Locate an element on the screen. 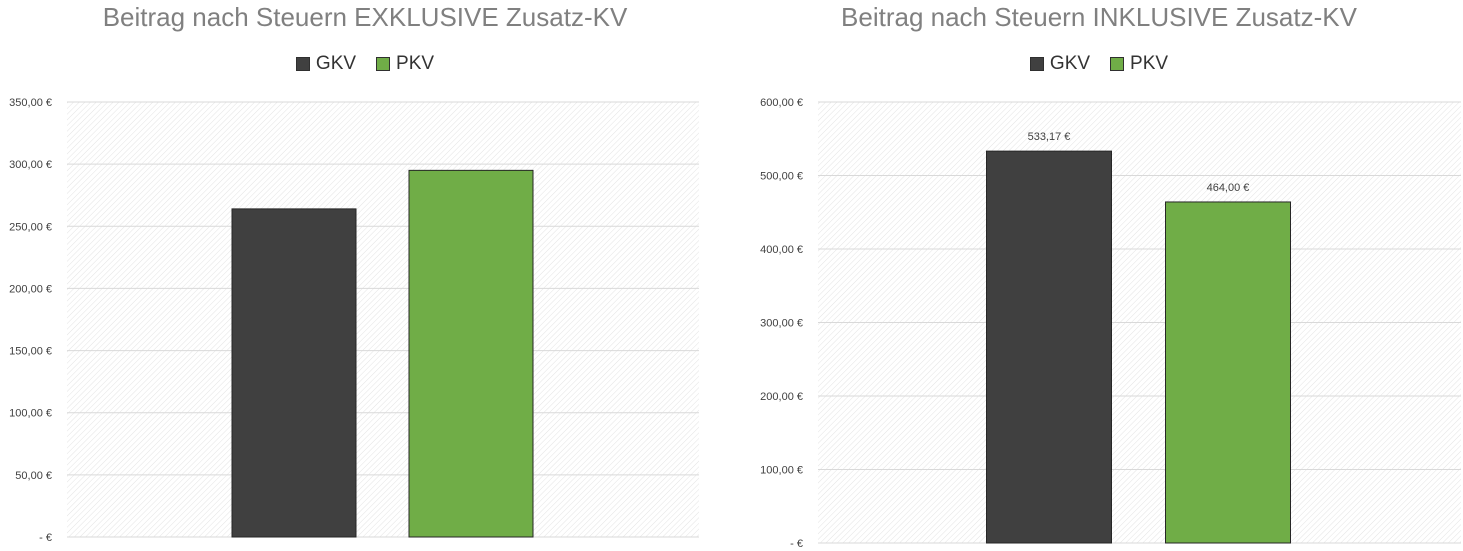 The image size is (1463, 551). y-tick-label: 150,00 € is located at coordinates (30, 352).